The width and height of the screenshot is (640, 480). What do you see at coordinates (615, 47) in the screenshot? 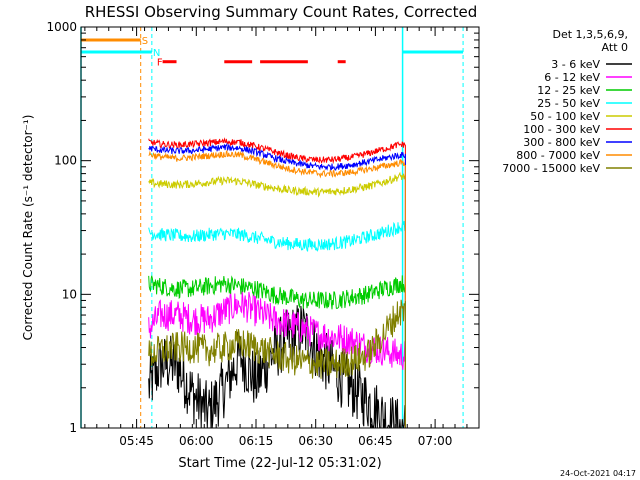
I see `legend-title-line: Att 0` at bounding box center [615, 47].